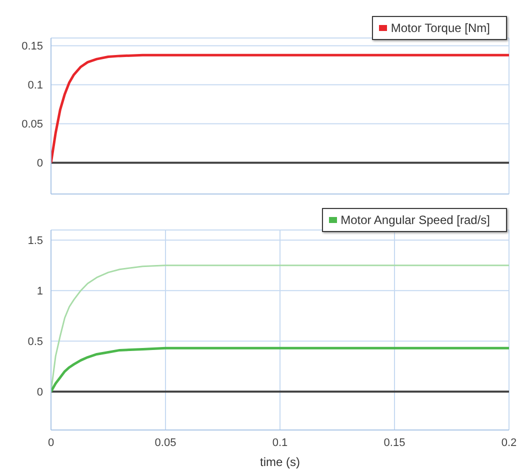 This screenshot has width=525, height=473. I want to click on y-tick-label: 1, so click(39, 292).